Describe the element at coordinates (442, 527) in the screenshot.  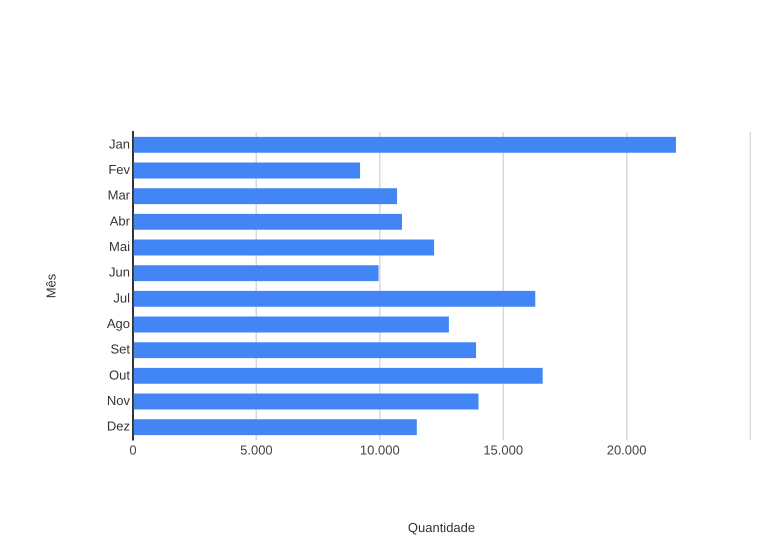
I see `x-axis-title: Quantidade` at that location.